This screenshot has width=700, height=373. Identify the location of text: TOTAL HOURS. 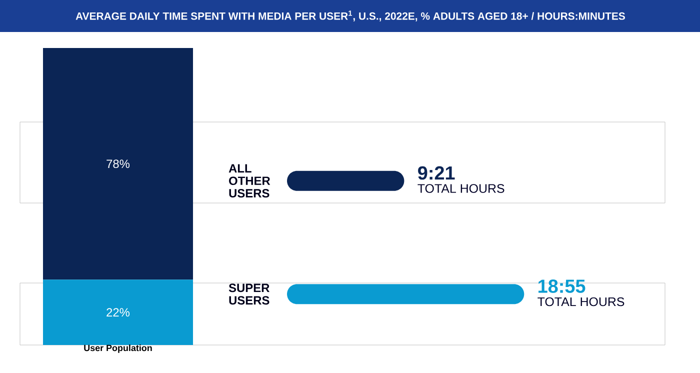
(581, 301).